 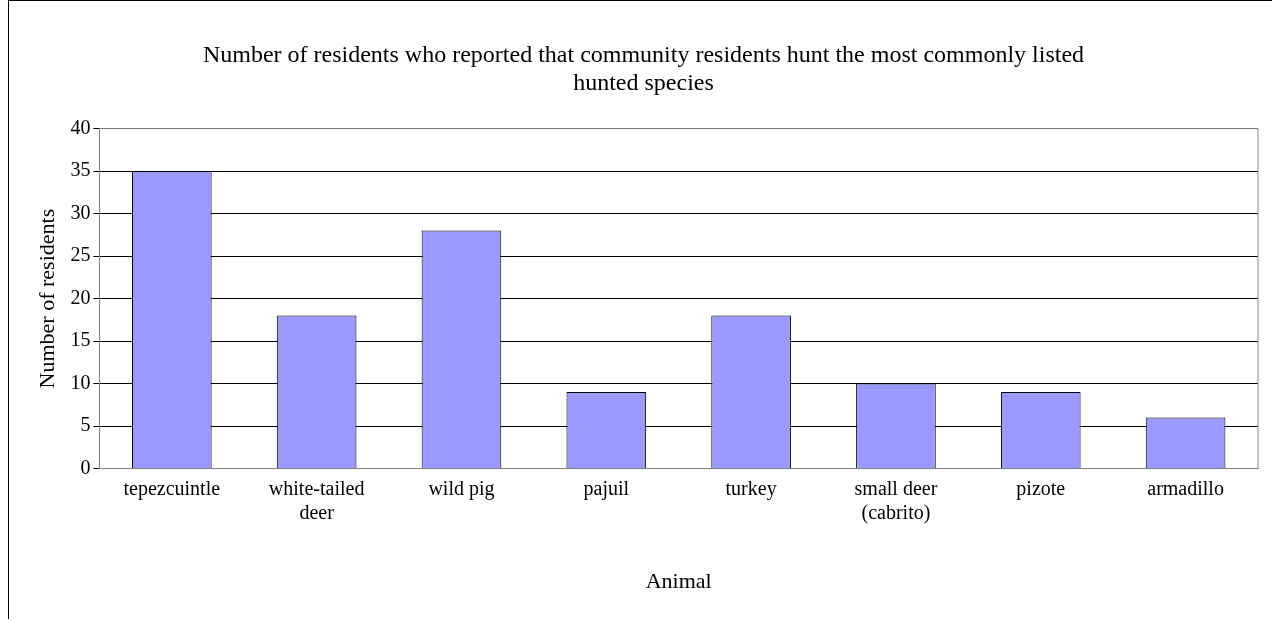 What do you see at coordinates (643, 68) in the screenshot?
I see `chart-title: Number of residents who reported that community residents hunt the most commonly listed hunted species` at bounding box center [643, 68].